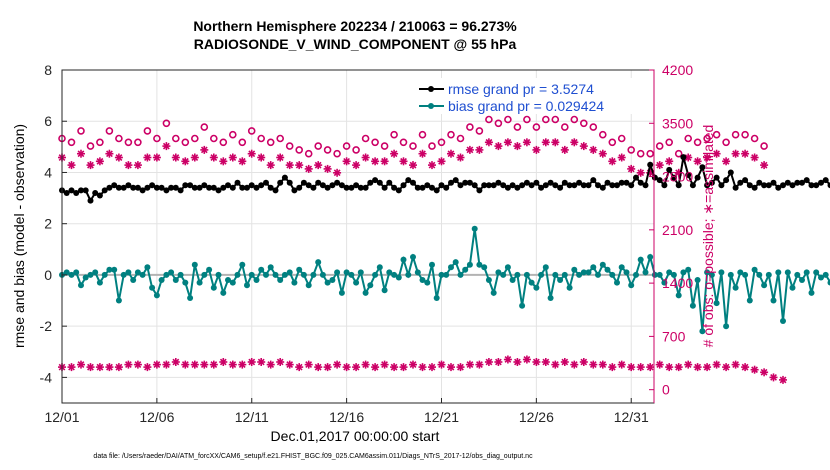 This screenshot has width=830, height=470. What do you see at coordinates (156, 417) in the screenshot?
I see `x-tick-label: 12/06` at bounding box center [156, 417].